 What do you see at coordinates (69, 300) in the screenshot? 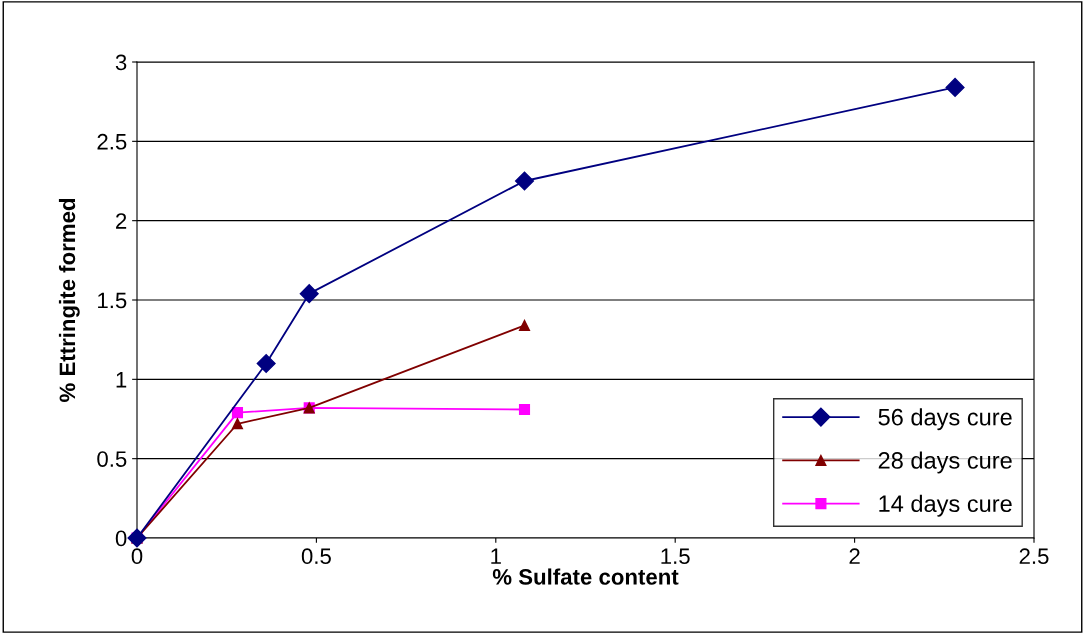
I see `y-axis-title: % Ettringite formed` at bounding box center [69, 300].